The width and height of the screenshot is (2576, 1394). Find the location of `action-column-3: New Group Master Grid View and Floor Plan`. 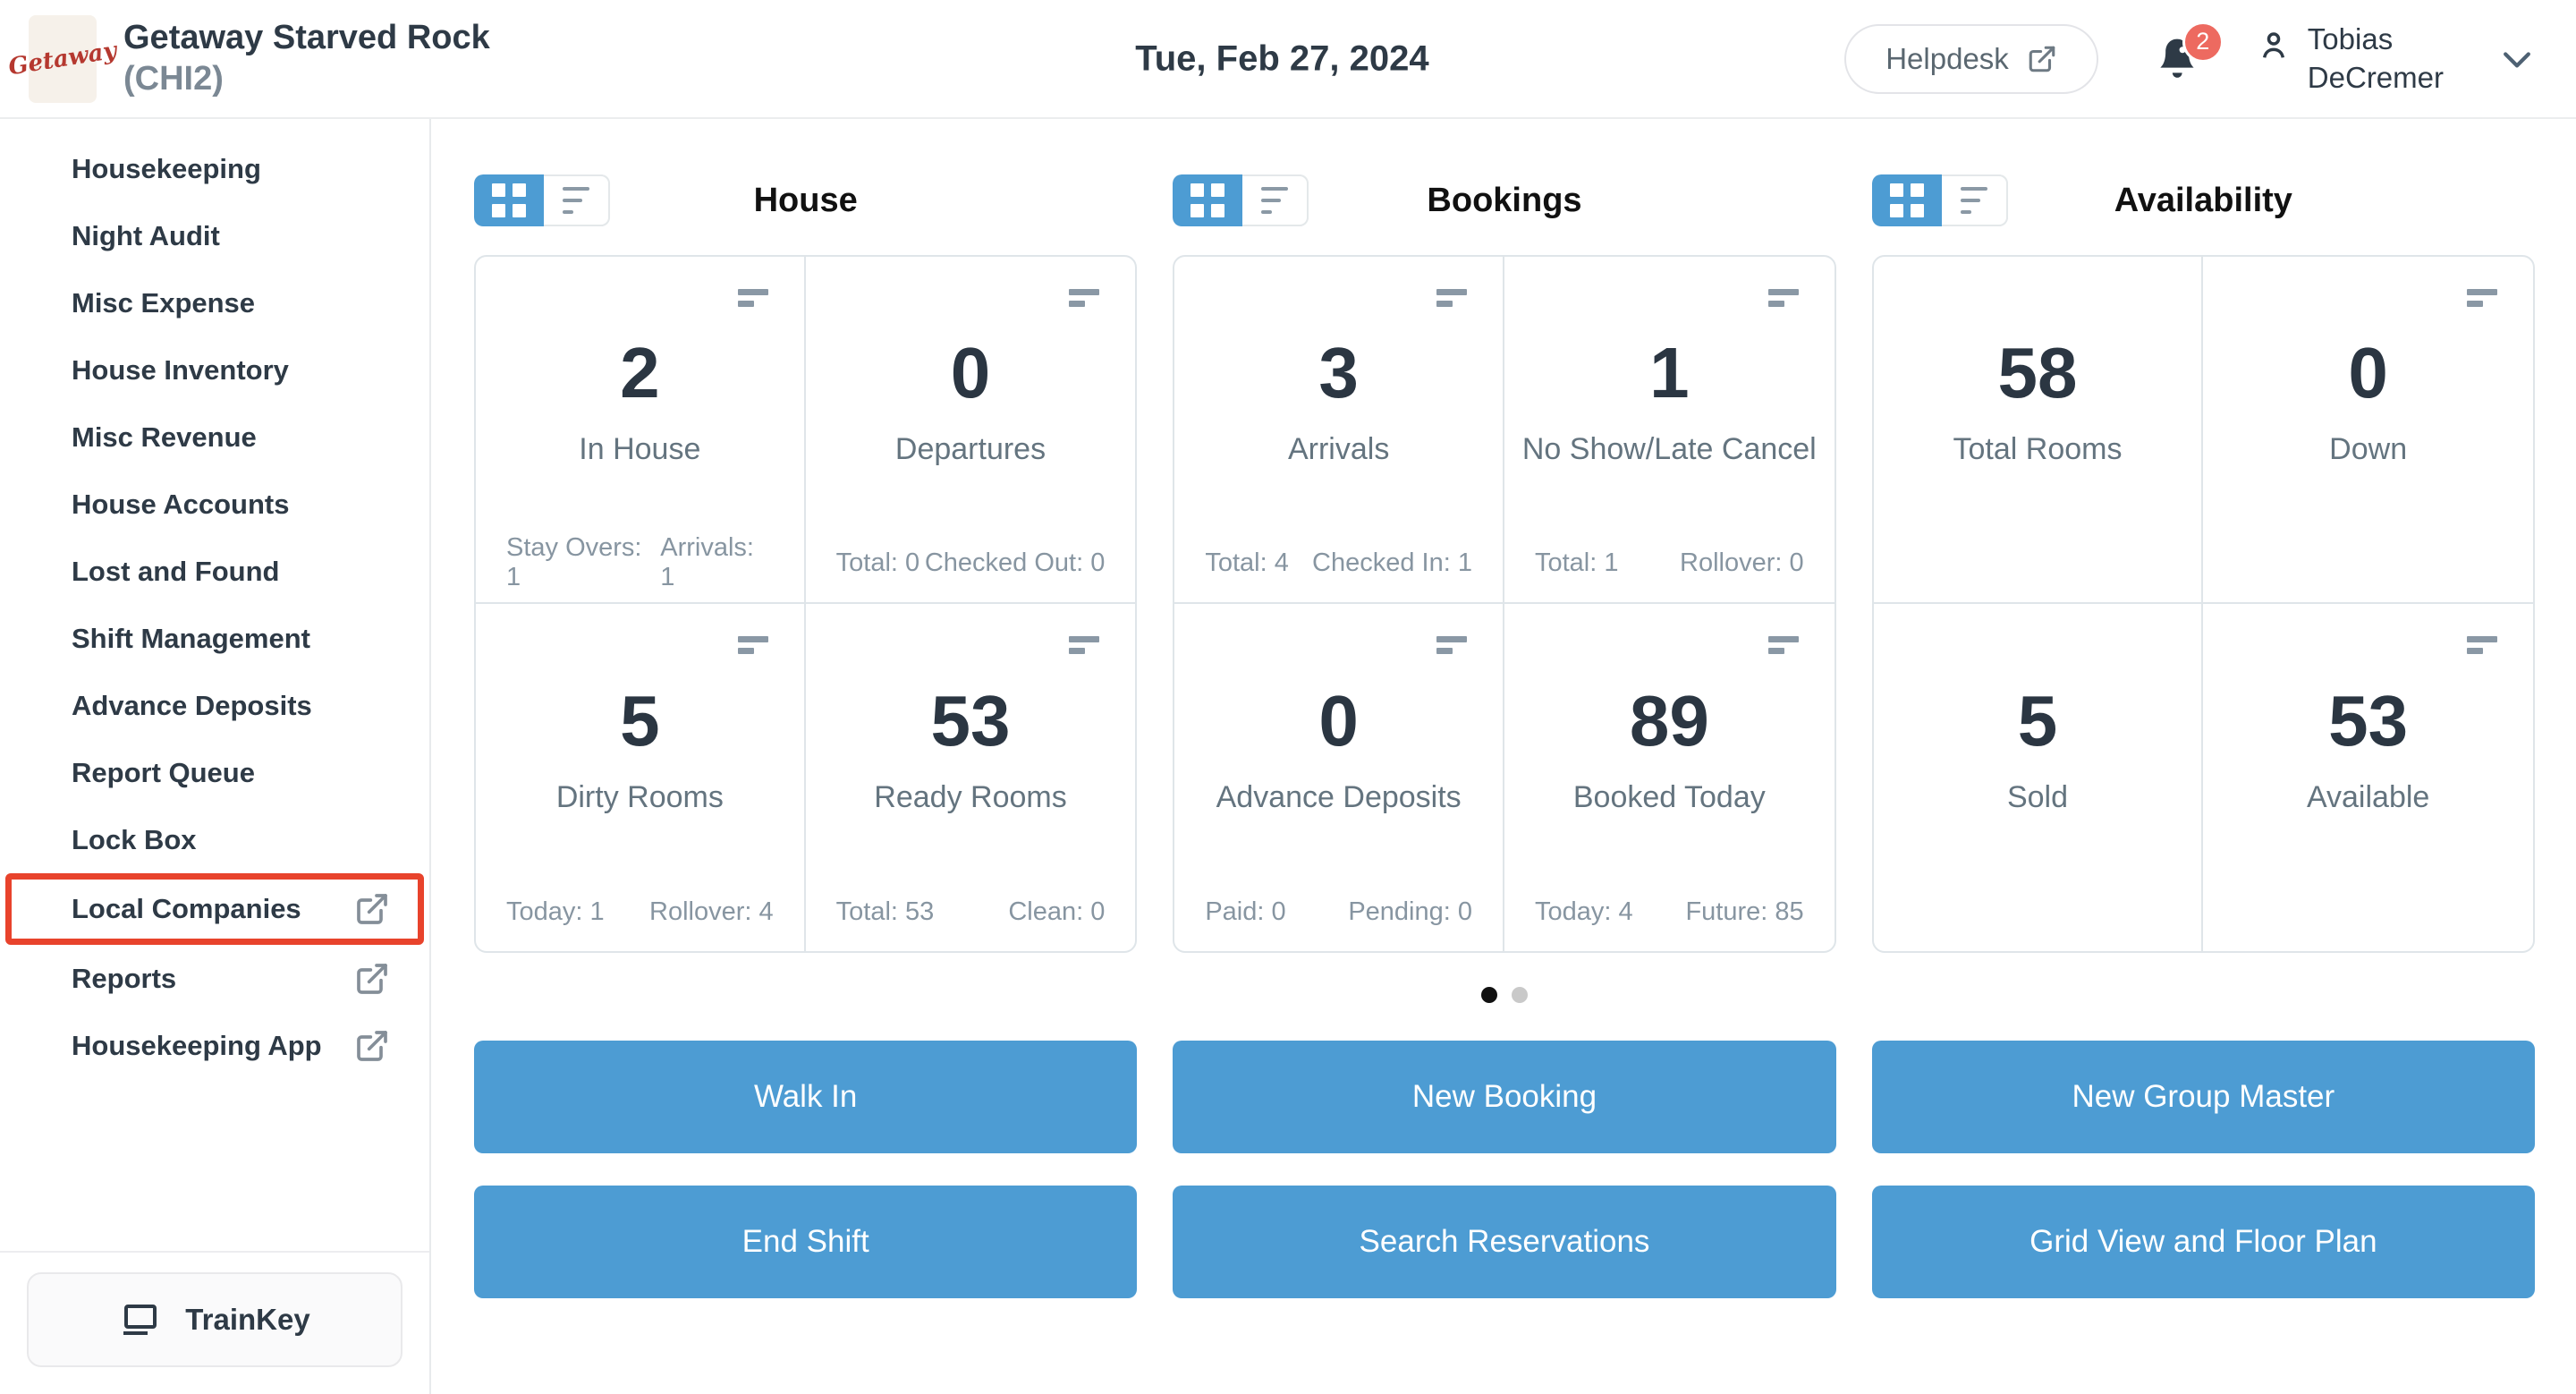

action-column-3: New Group Master Grid View and Floor Plan is located at coordinates (2203, 1169).